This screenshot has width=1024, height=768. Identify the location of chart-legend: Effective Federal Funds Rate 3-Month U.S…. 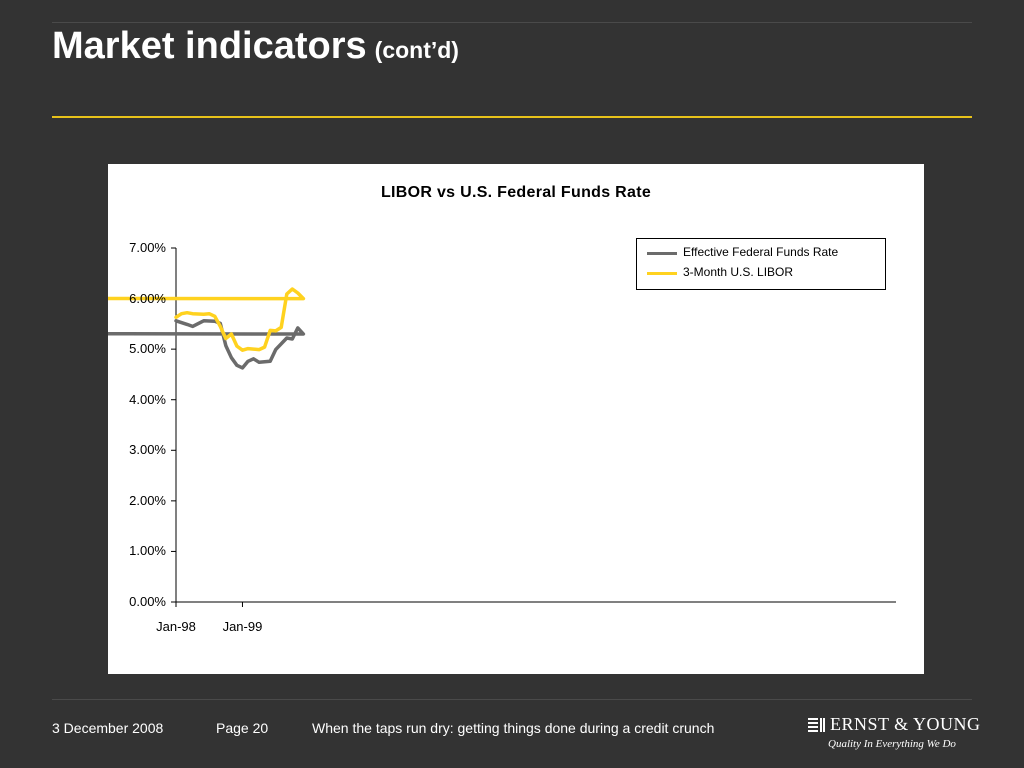
(761, 264).